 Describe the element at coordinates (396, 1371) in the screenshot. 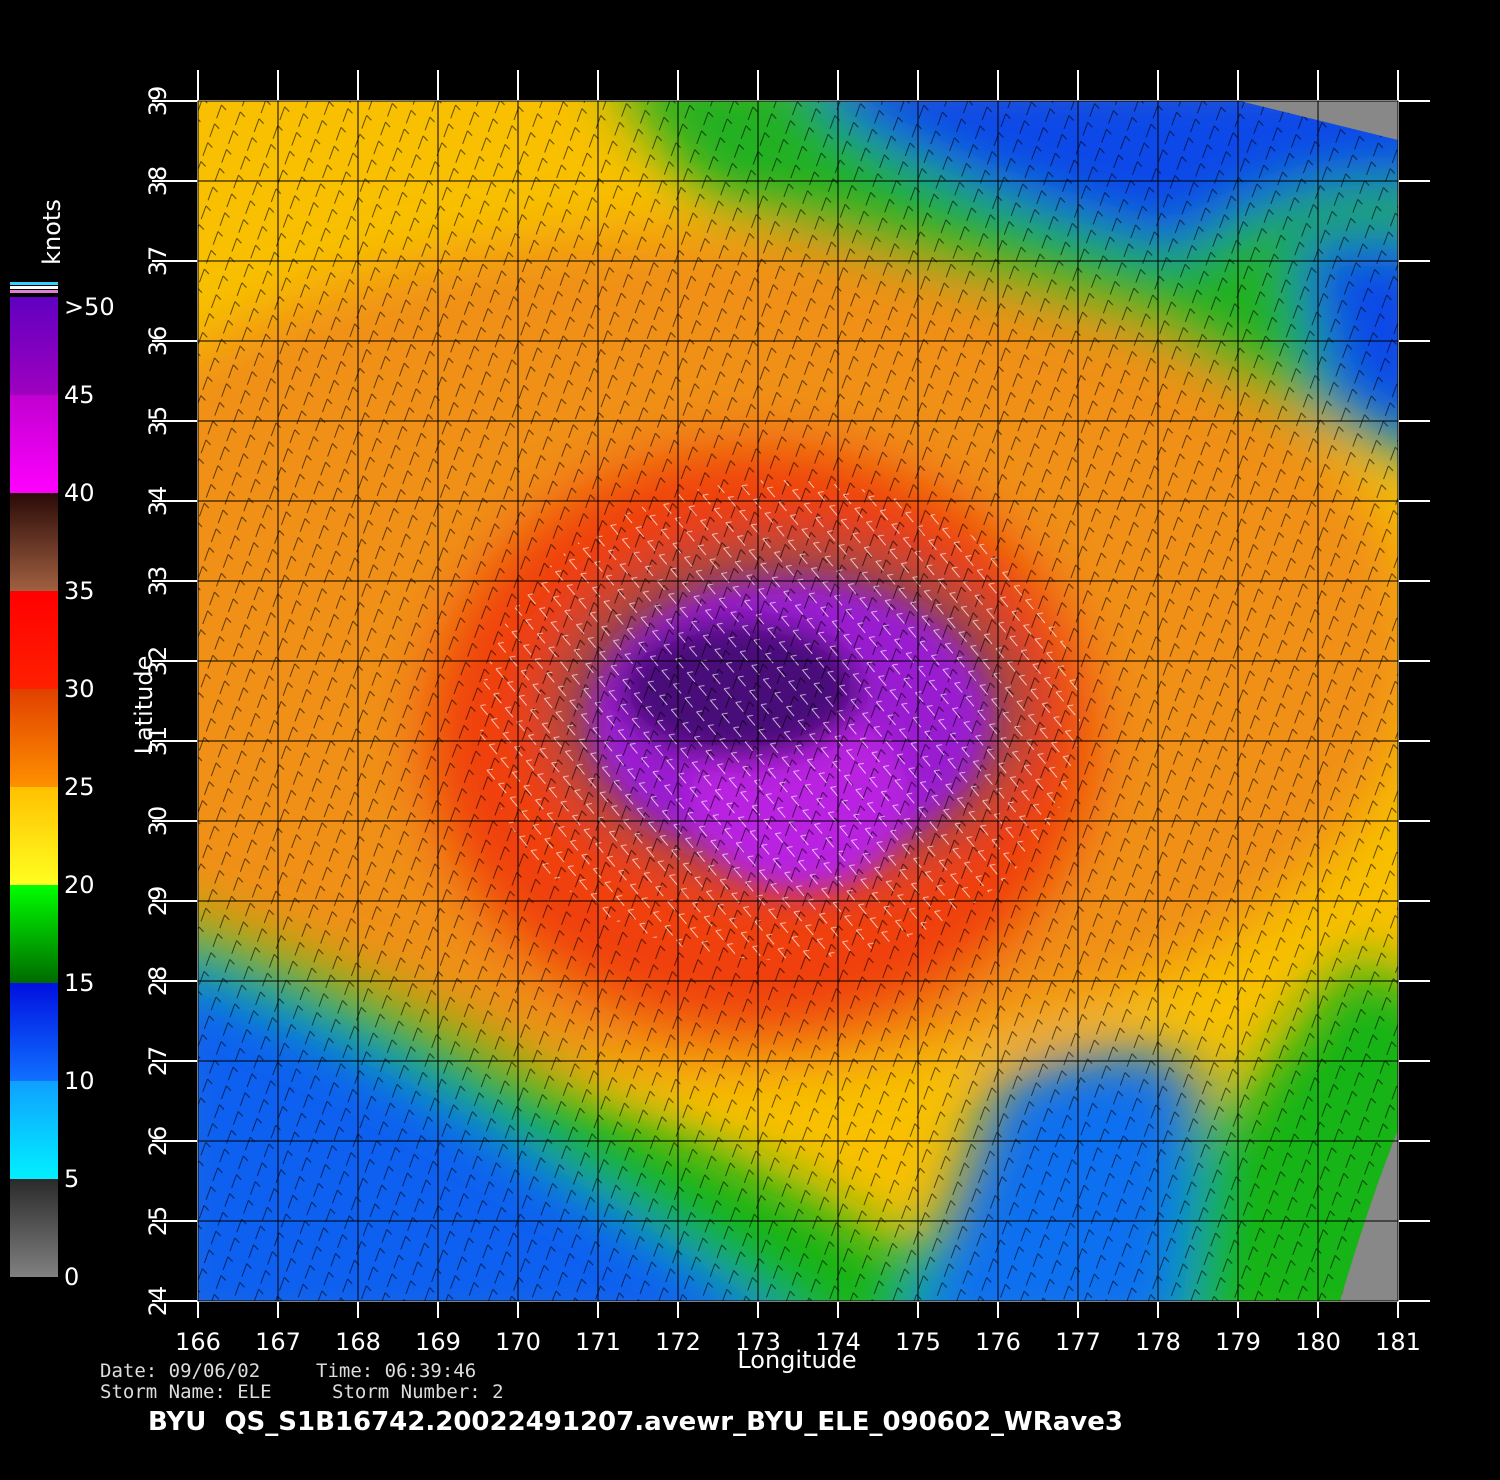

I see `time: Time: 06:39:46` at that location.